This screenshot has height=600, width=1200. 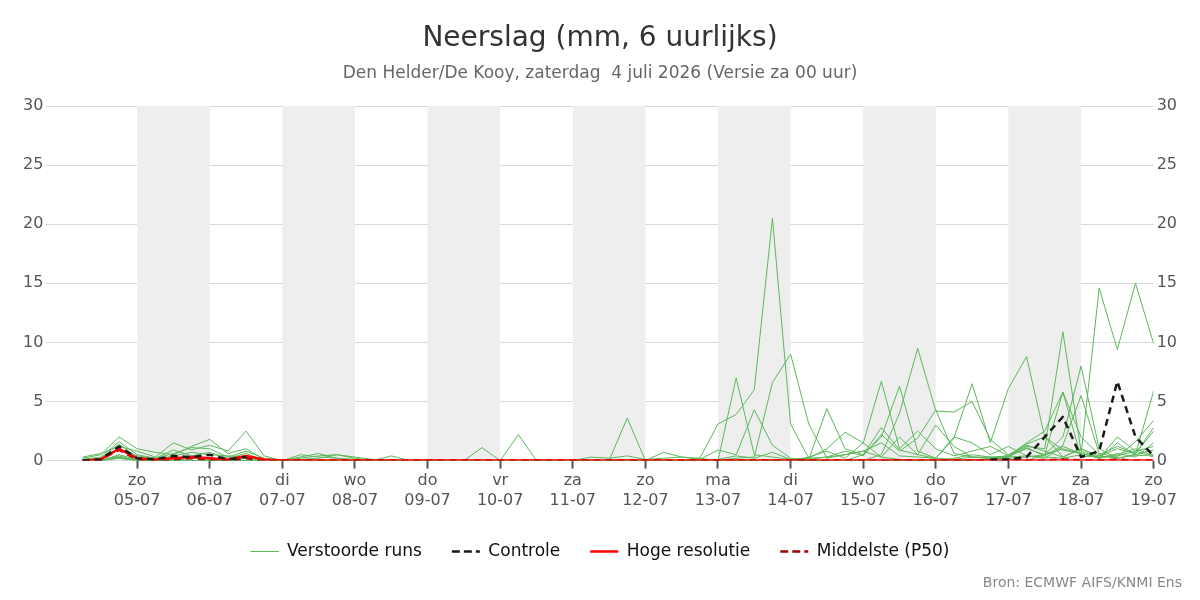 I want to click on y-tick-label: 5, so click(x=38, y=400).